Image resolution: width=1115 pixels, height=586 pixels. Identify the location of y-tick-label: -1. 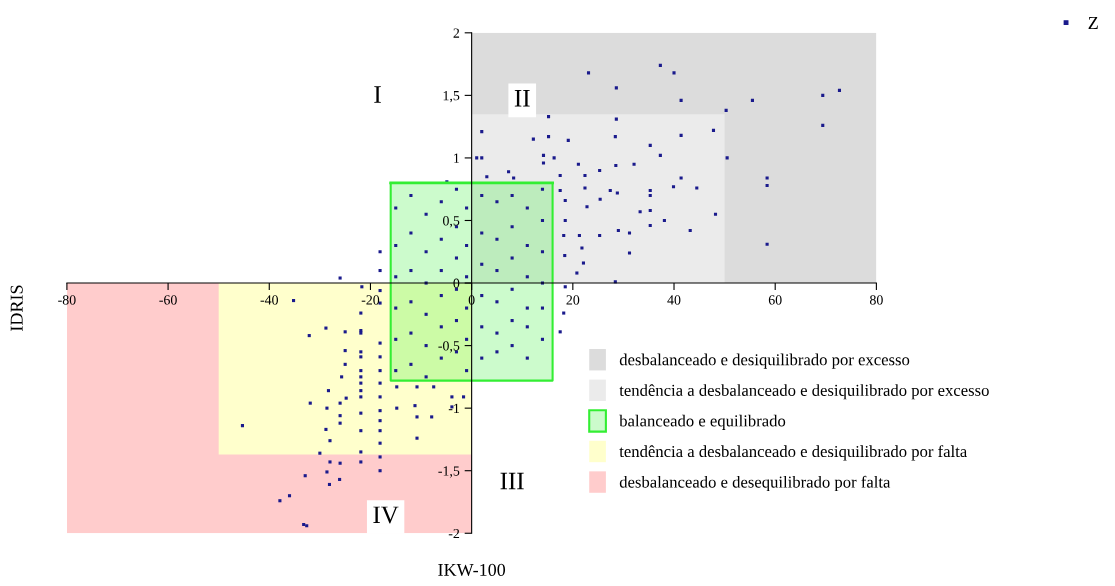
(454, 408).